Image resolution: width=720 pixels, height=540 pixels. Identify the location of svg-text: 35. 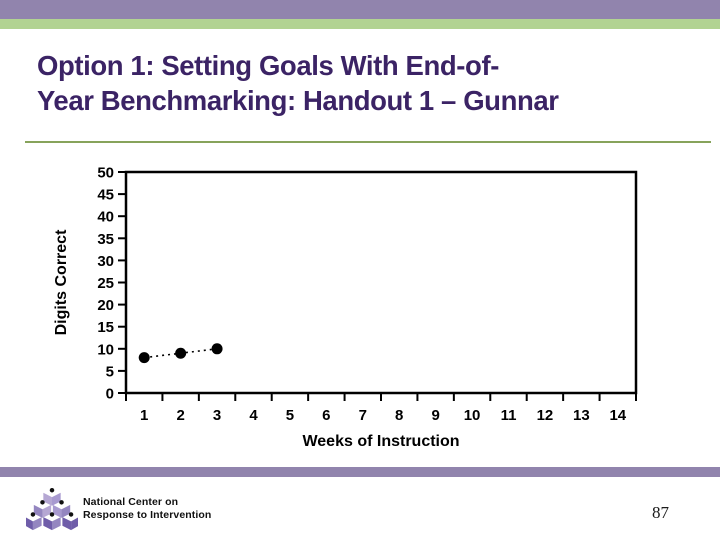
(105, 239).